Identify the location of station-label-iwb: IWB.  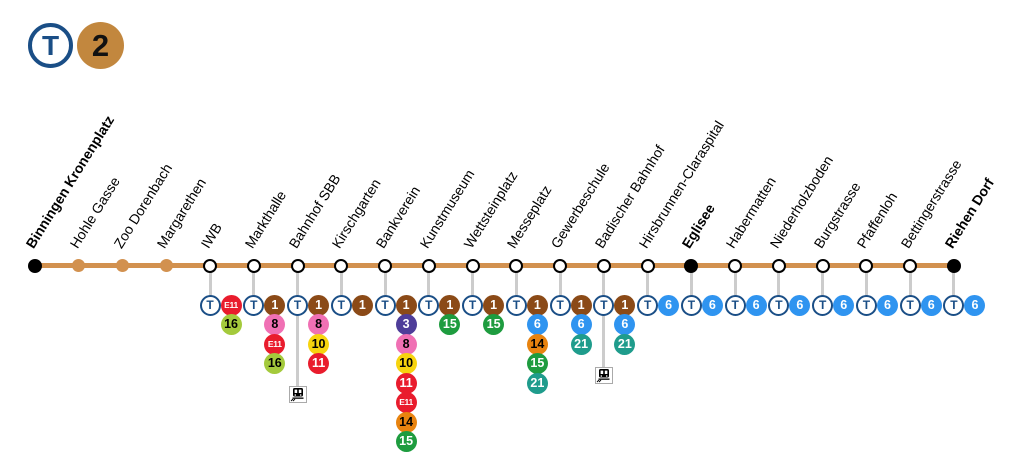
(211, 235).